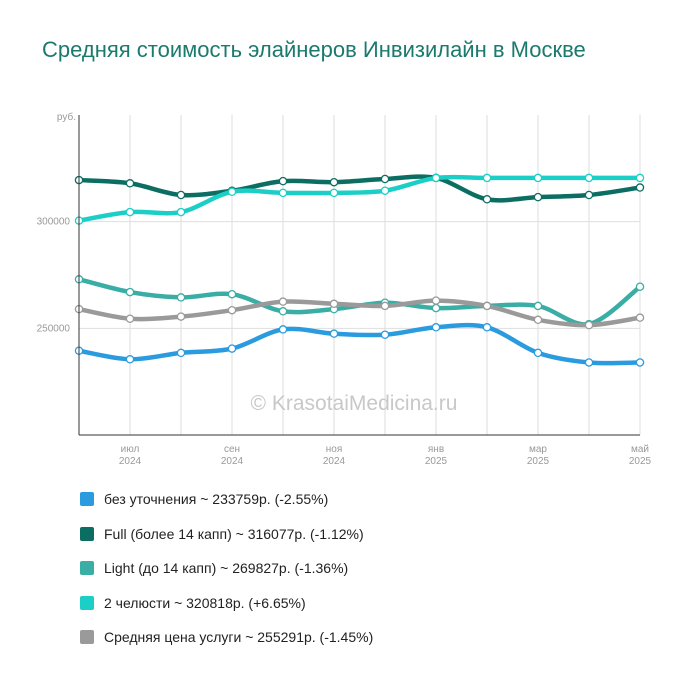 Image resolution: width=700 pixels, height=680 pixels. Describe the element at coordinates (538, 449) in the screenshot. I see `x-tick-month: мар` at that location.